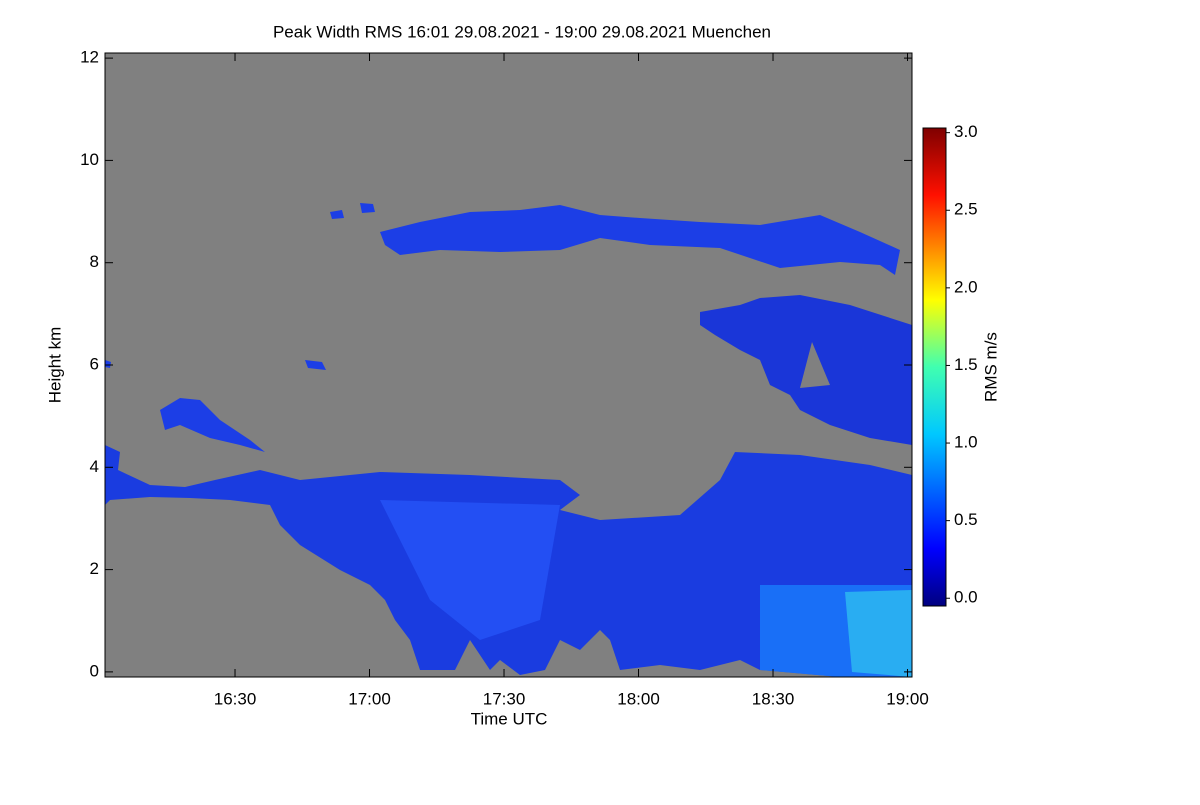 The height and width of the screenshot is (805, 1200). Describe the element at coordinates (966, 209) in the screenshot. I see `colorbar-tick-label: 2.5` at that location.